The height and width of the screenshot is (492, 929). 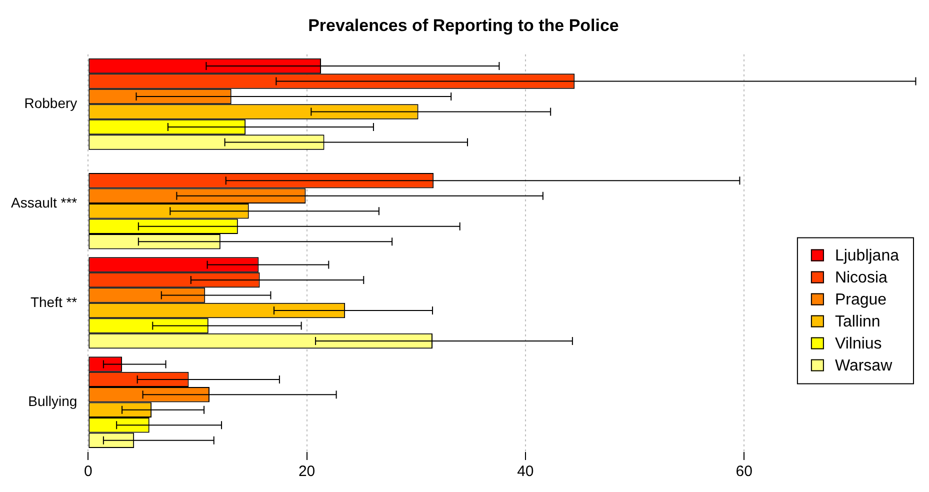 I want to click on legend-label: Tallinn, so click(x=857, y=322).